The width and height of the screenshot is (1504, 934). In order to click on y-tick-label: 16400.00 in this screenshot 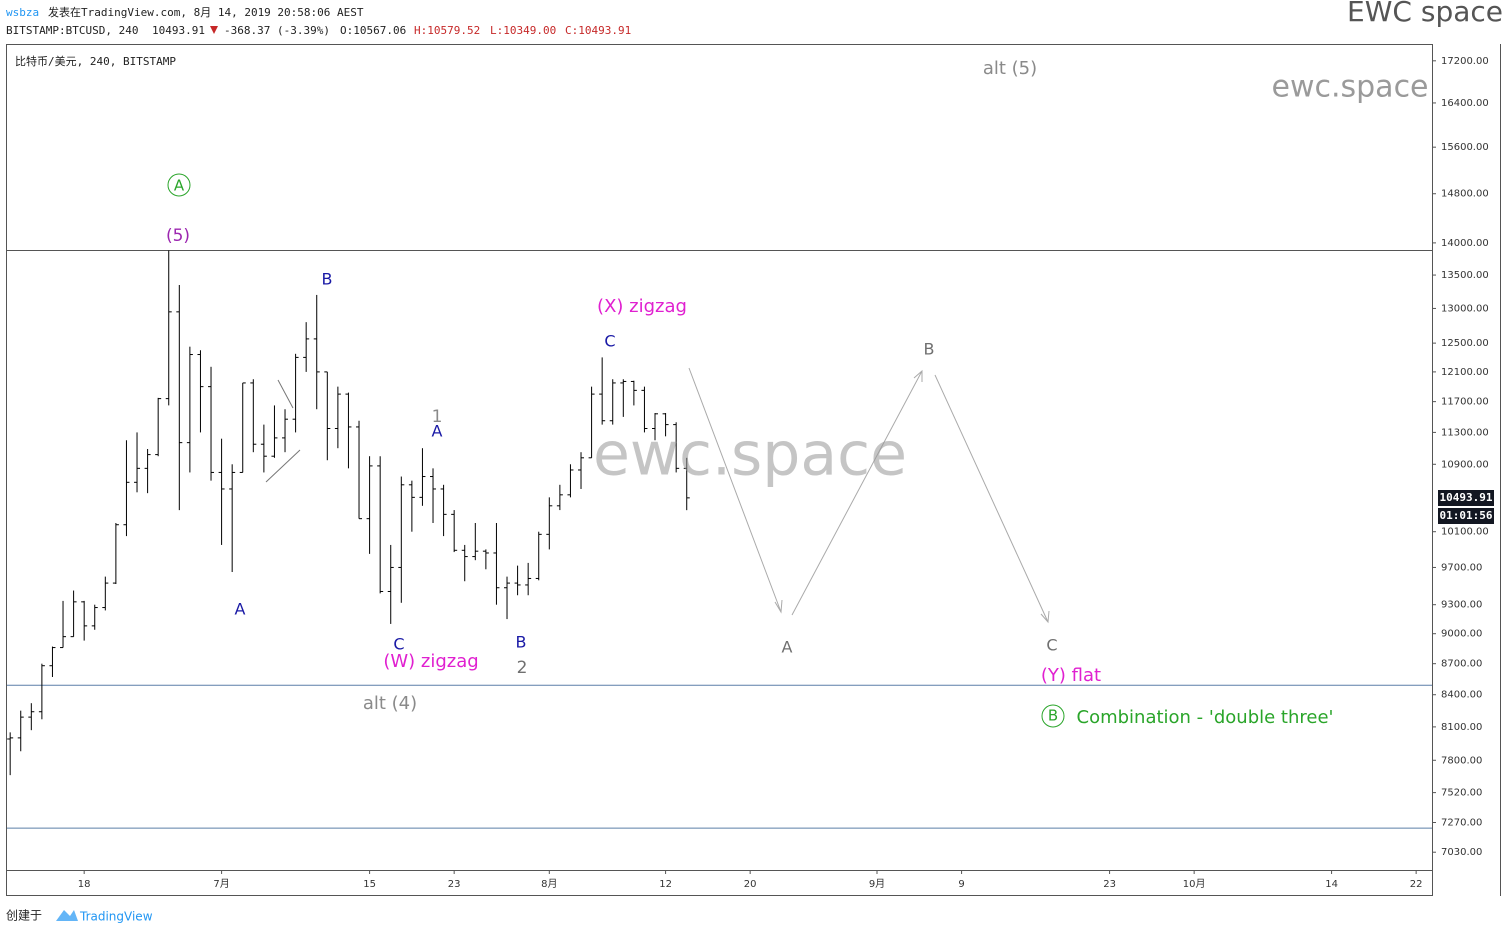, I will do `click(1465, 103)`.